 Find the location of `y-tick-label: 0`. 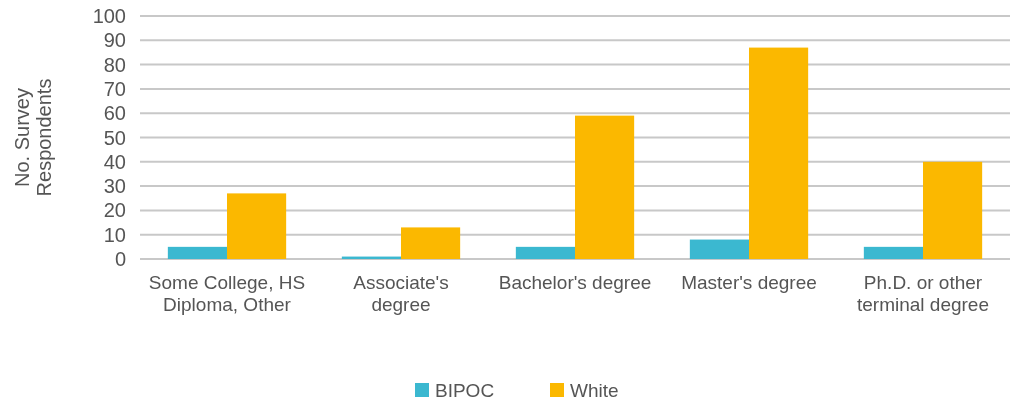

y-tick-label: 0 is located at coordinates (120, 259).